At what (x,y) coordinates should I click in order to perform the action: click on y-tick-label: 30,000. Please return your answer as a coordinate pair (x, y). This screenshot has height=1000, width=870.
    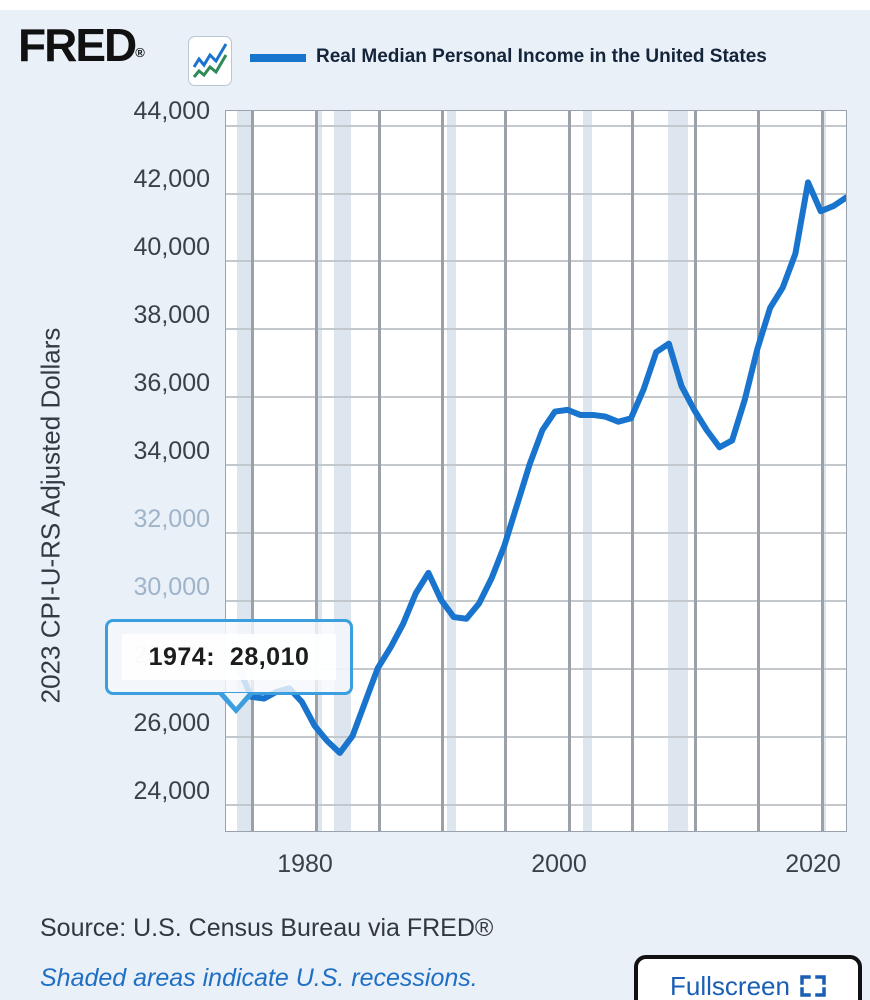
    Looking at the image, I should click on (171, 587).